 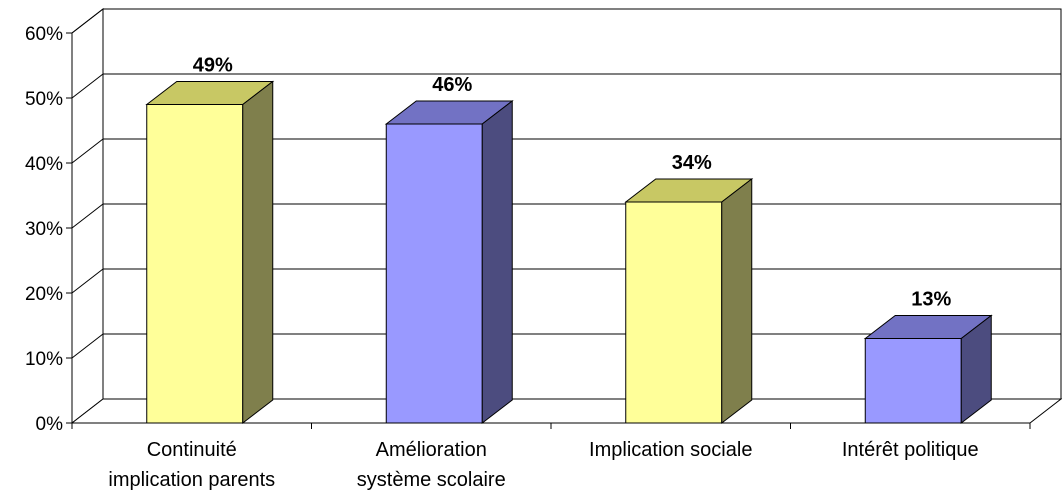 What do you see at coordinates (431, 450) in the screenshot?
I see `category-label: Amélioration` at bounding box center [431, 450].